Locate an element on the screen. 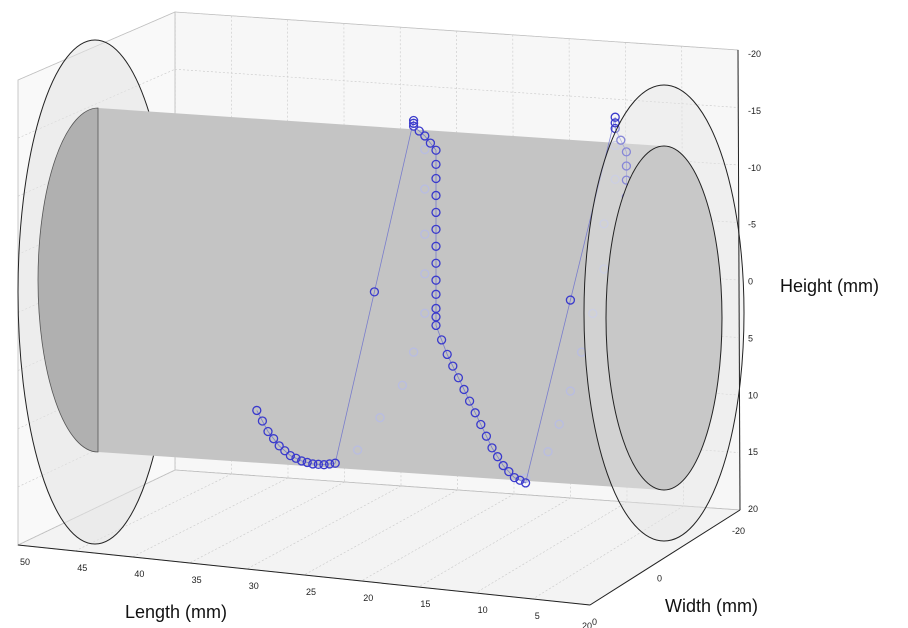 This screenshot has width=908, height=628. x-tick-label: 0 is located at coordinates (594, 622).